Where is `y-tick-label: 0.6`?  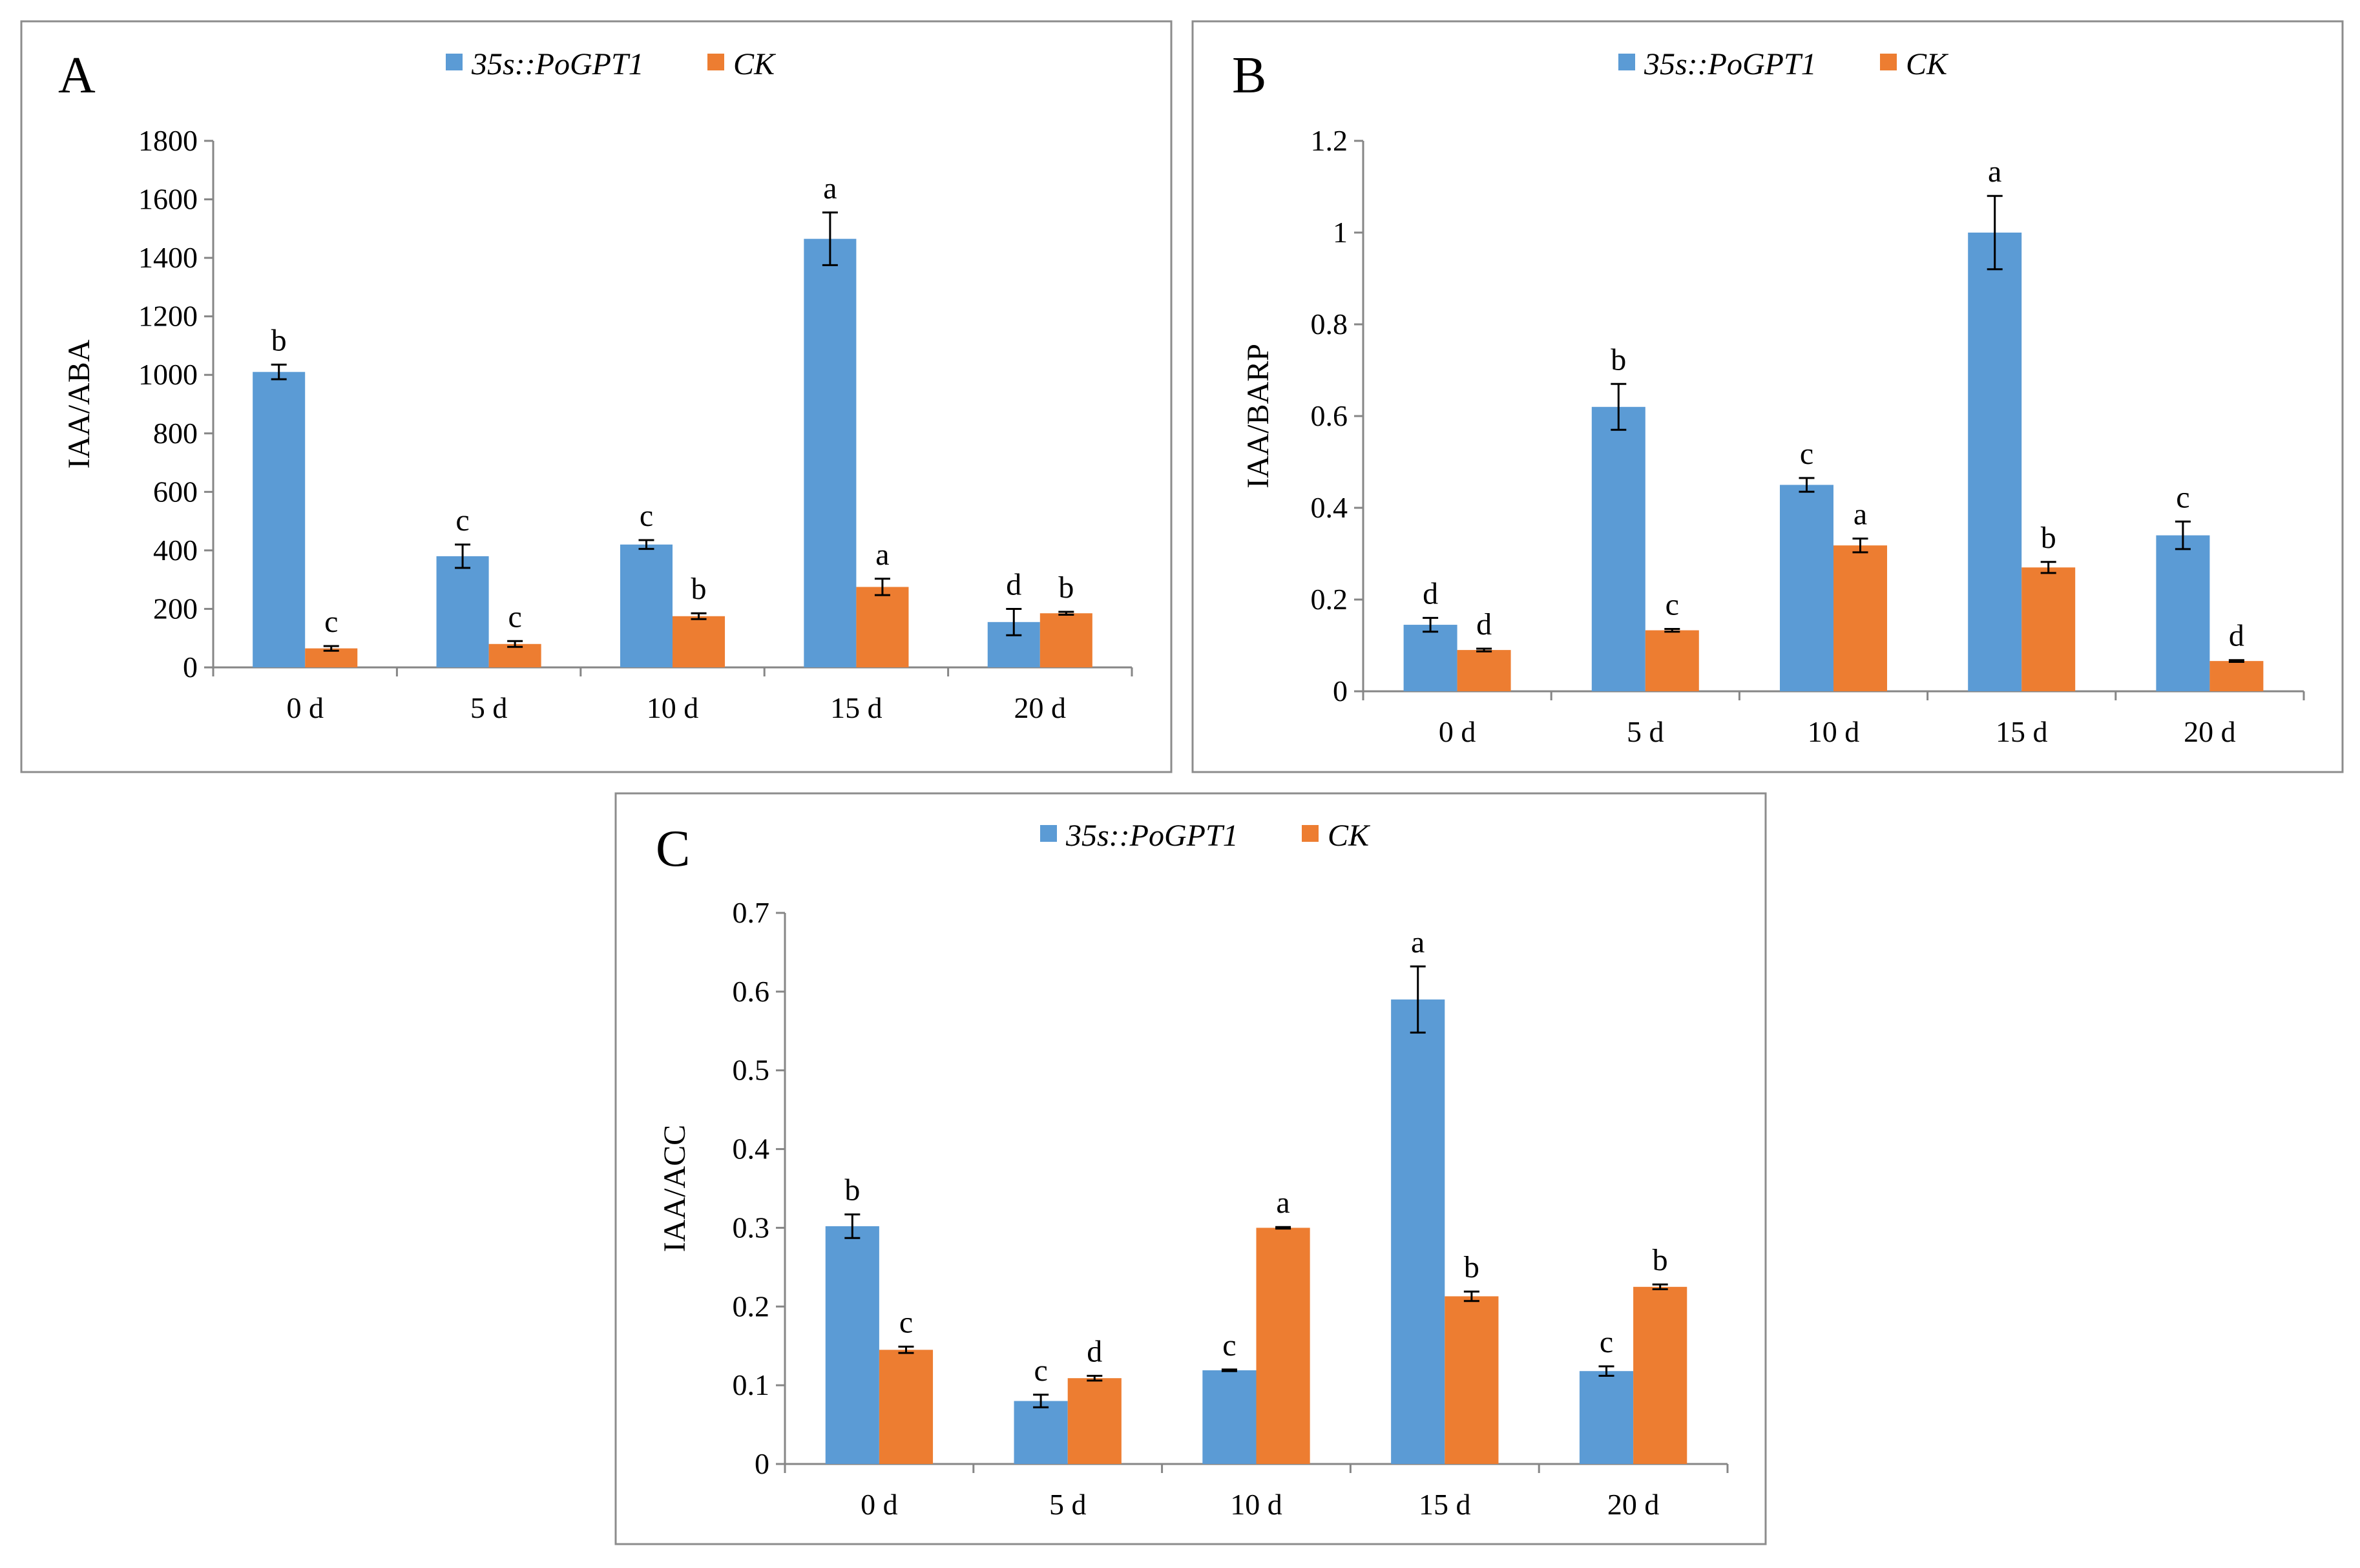
y-tick-label: 0.6 is located at coordinates (751, 991).